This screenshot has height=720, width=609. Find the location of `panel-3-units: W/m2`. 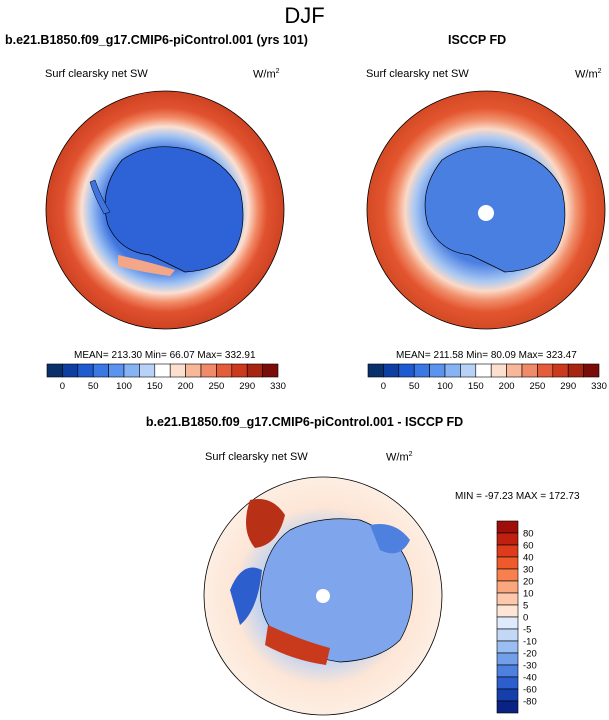

panel-3-units: W/m2 is located at coordinates (399, 457).